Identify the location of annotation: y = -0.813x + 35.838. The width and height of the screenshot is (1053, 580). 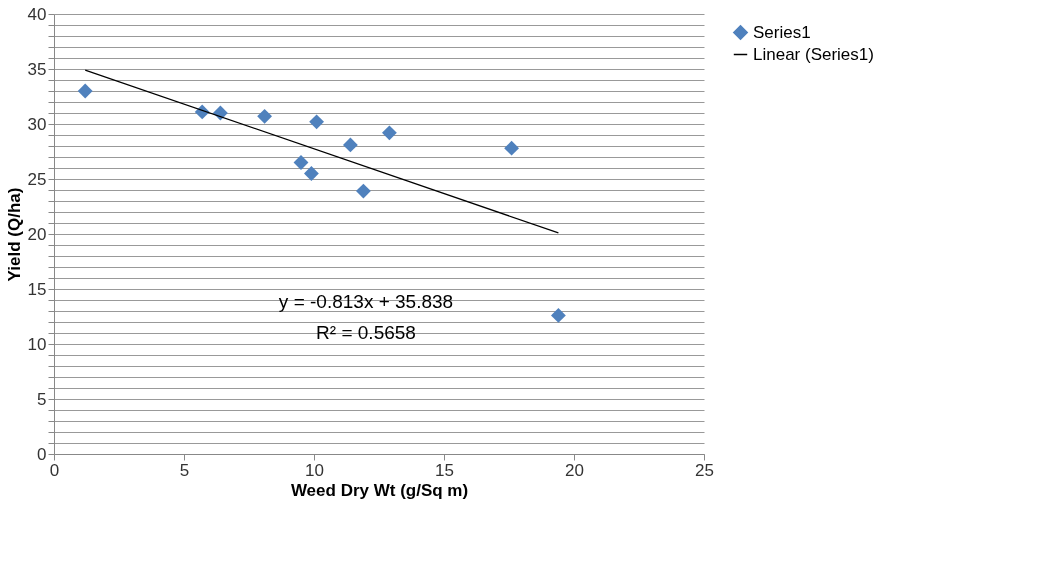
(366, 301).